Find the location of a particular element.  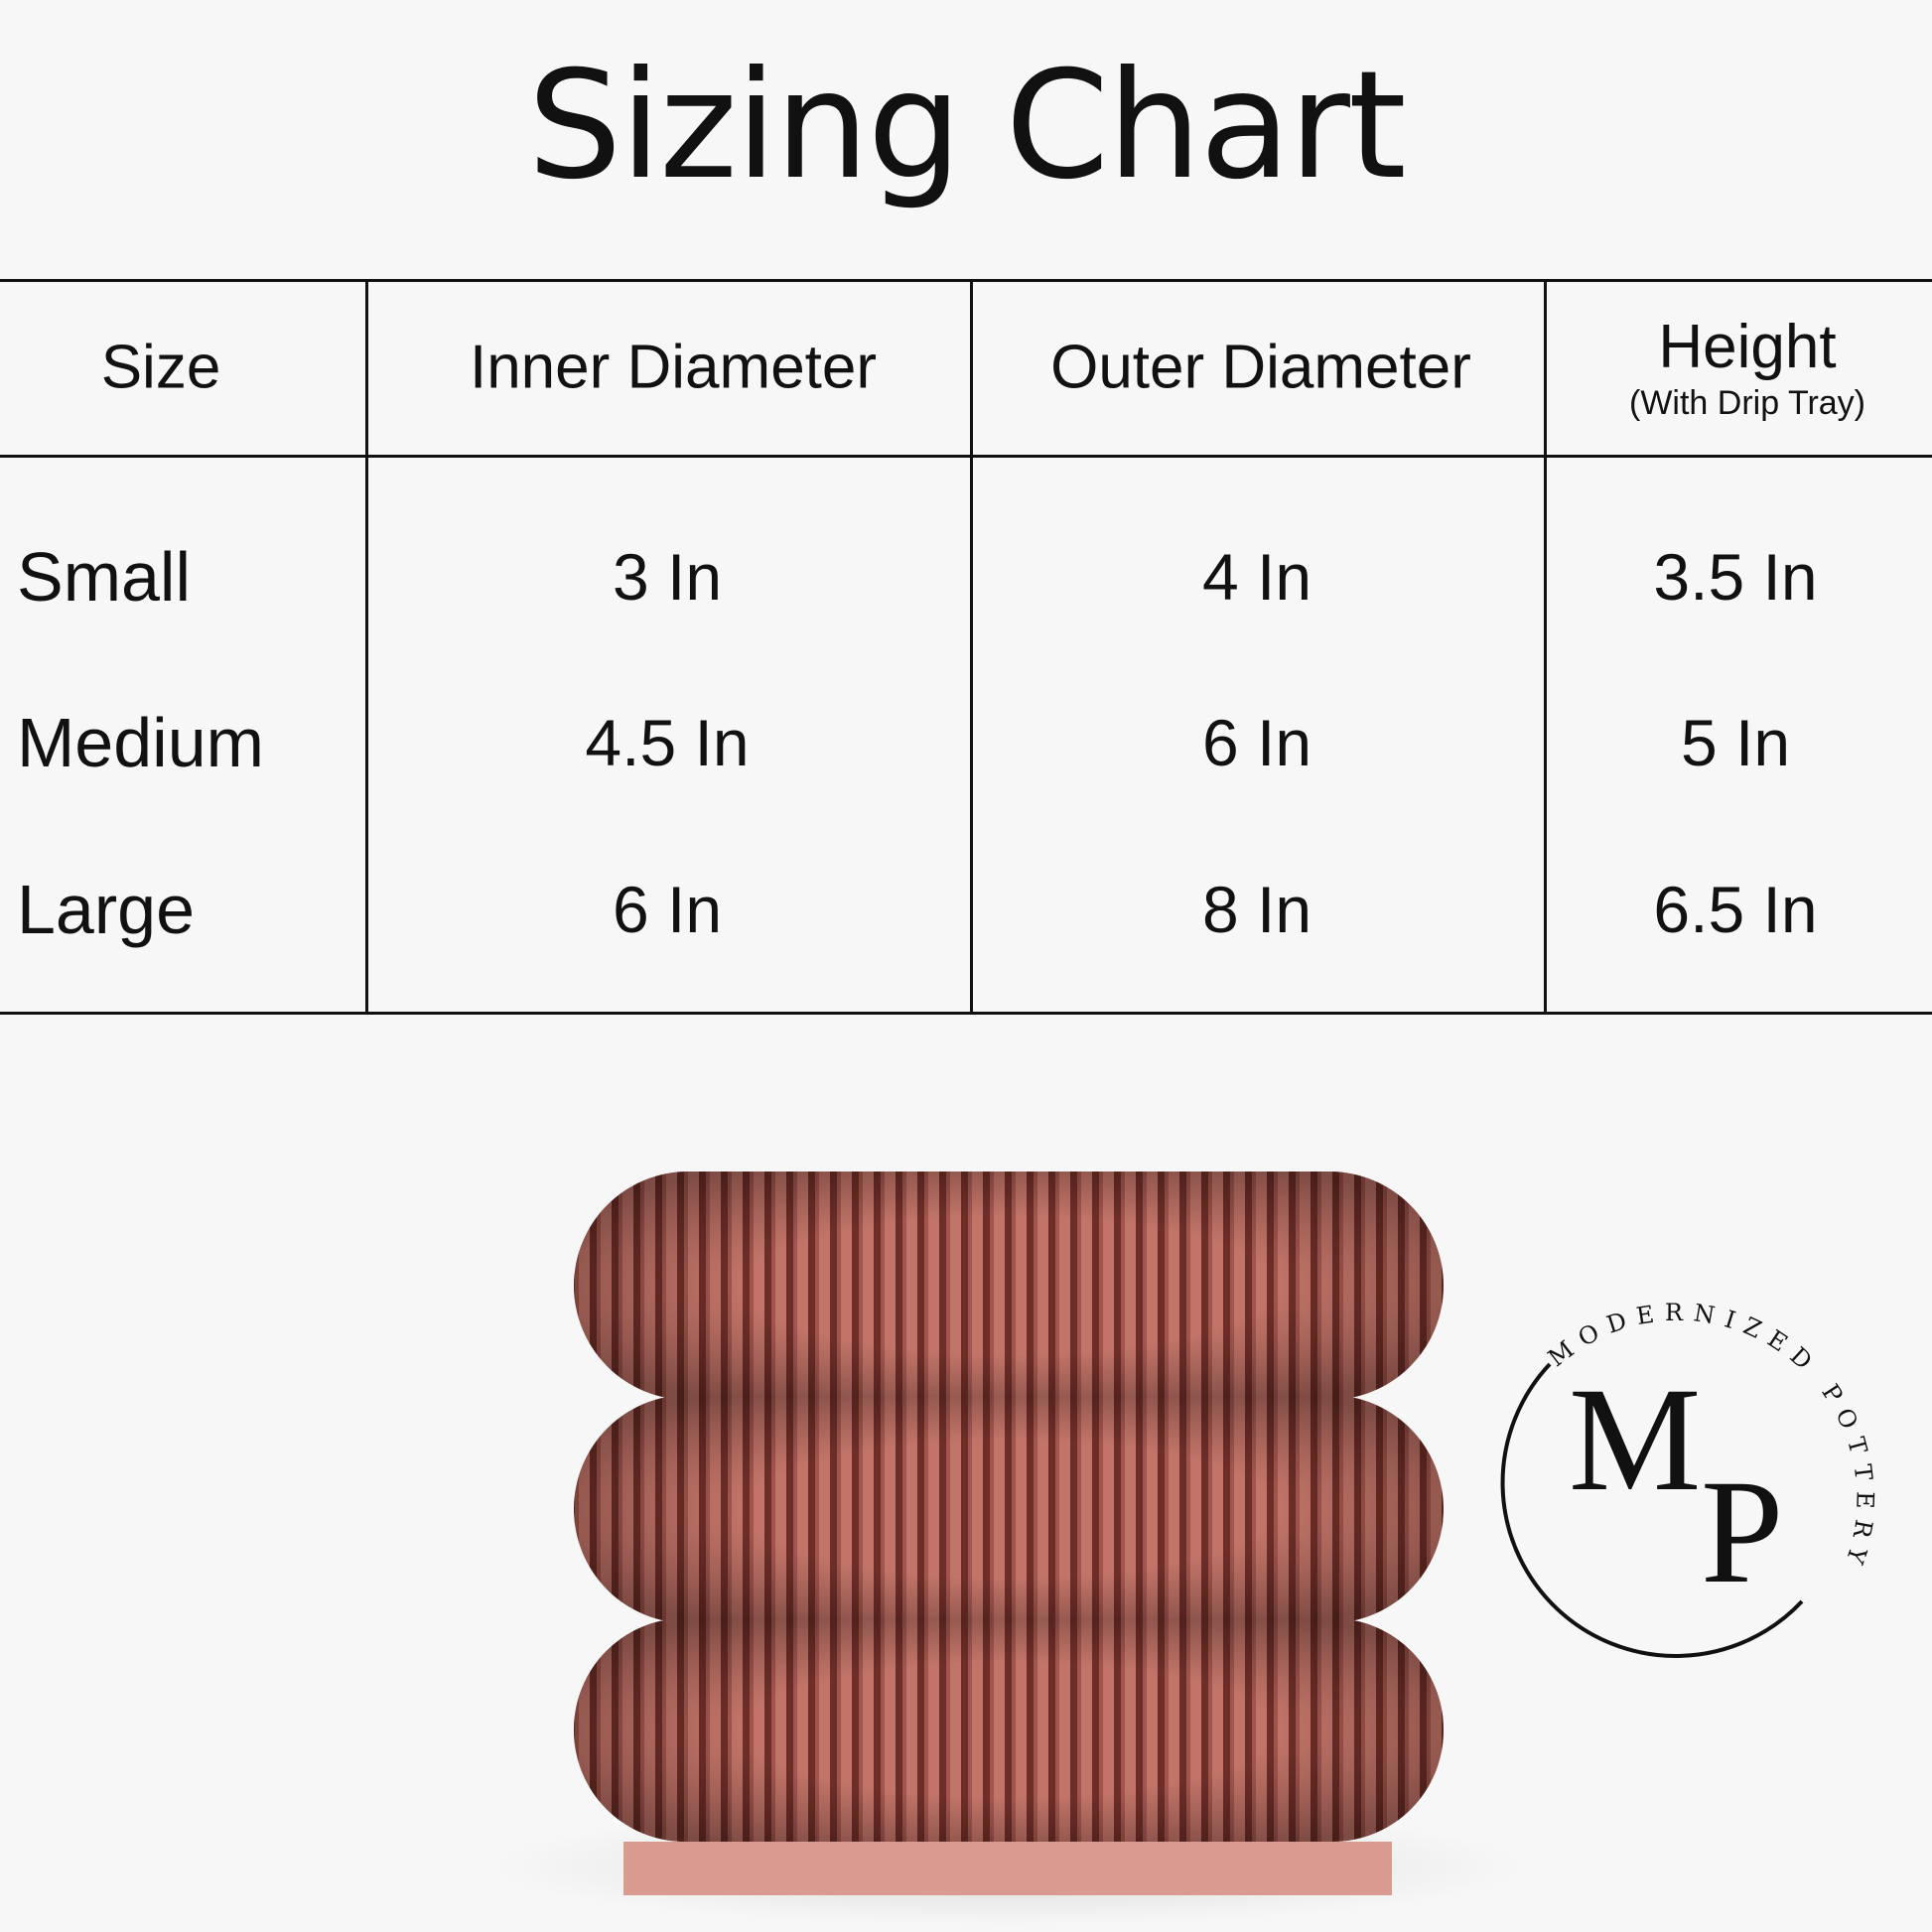

table-header-divider is located at coordinates (966, 456).